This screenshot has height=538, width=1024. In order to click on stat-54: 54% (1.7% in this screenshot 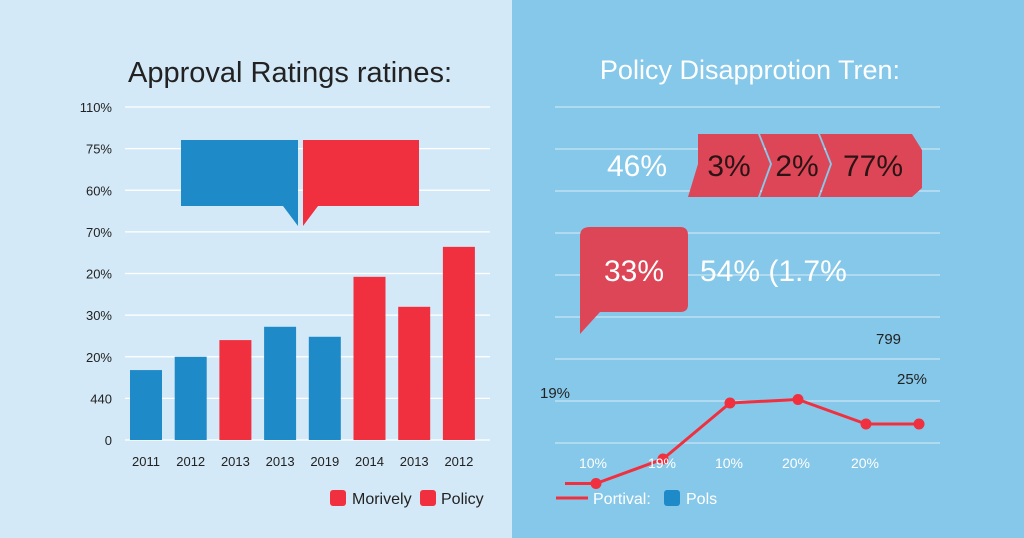, I will do `click(773, 271)`.